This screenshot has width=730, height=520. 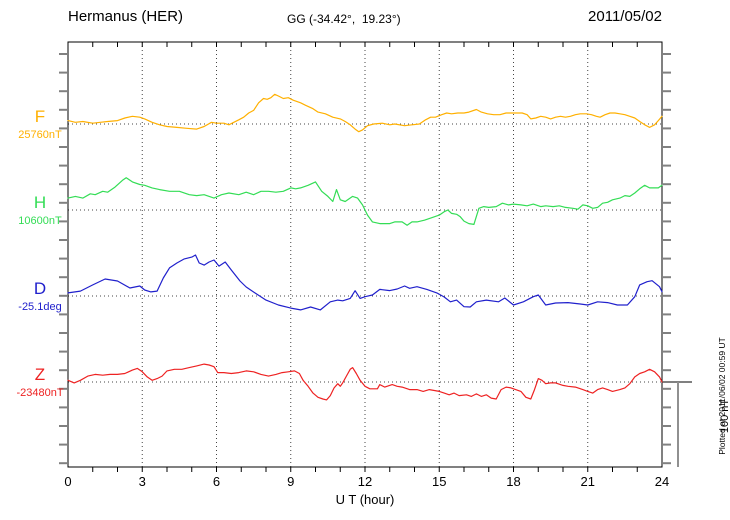 What do you see at coordinates (40, 135) in the screenshot?
I see `series-baseline-F: 25760nT` at bounding box center [40, 135].